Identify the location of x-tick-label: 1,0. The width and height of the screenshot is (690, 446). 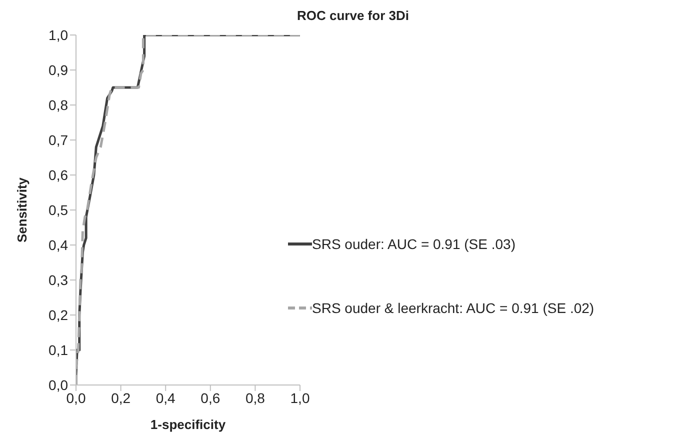
(300, 398).